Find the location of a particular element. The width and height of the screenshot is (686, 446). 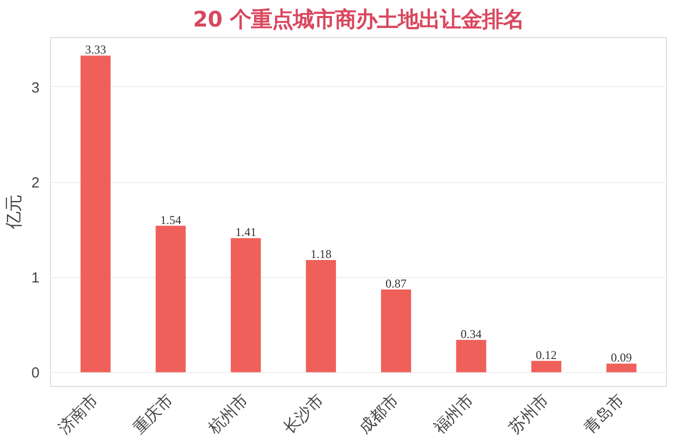

chart-title: 20 个重点城市商办土地出让金排名 is located at coordinates (358, 20).